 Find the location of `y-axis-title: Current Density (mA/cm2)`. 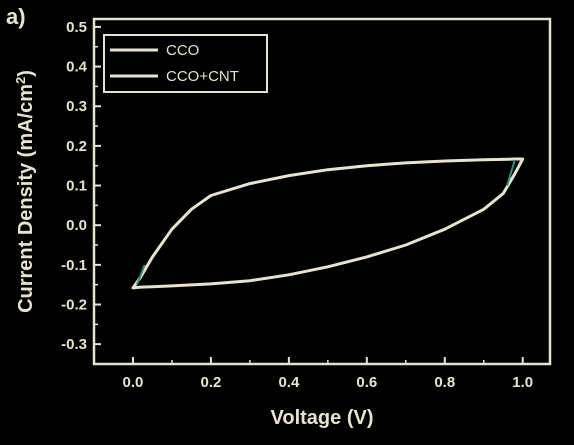

y-axis-title: Current Density (mA/cm2) is located at coordinates (25, 191).